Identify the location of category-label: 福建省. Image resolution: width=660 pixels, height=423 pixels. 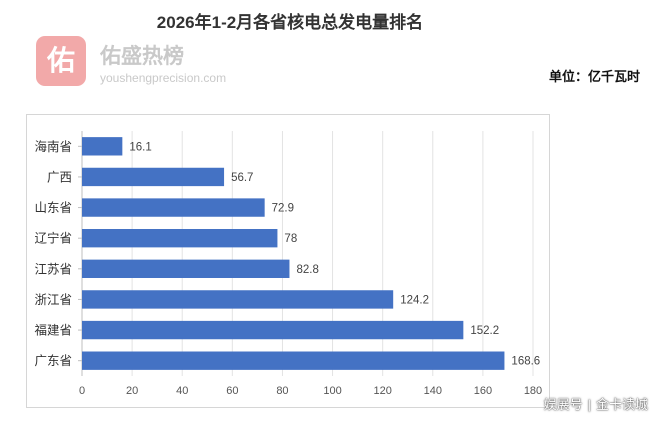
(53, 330).